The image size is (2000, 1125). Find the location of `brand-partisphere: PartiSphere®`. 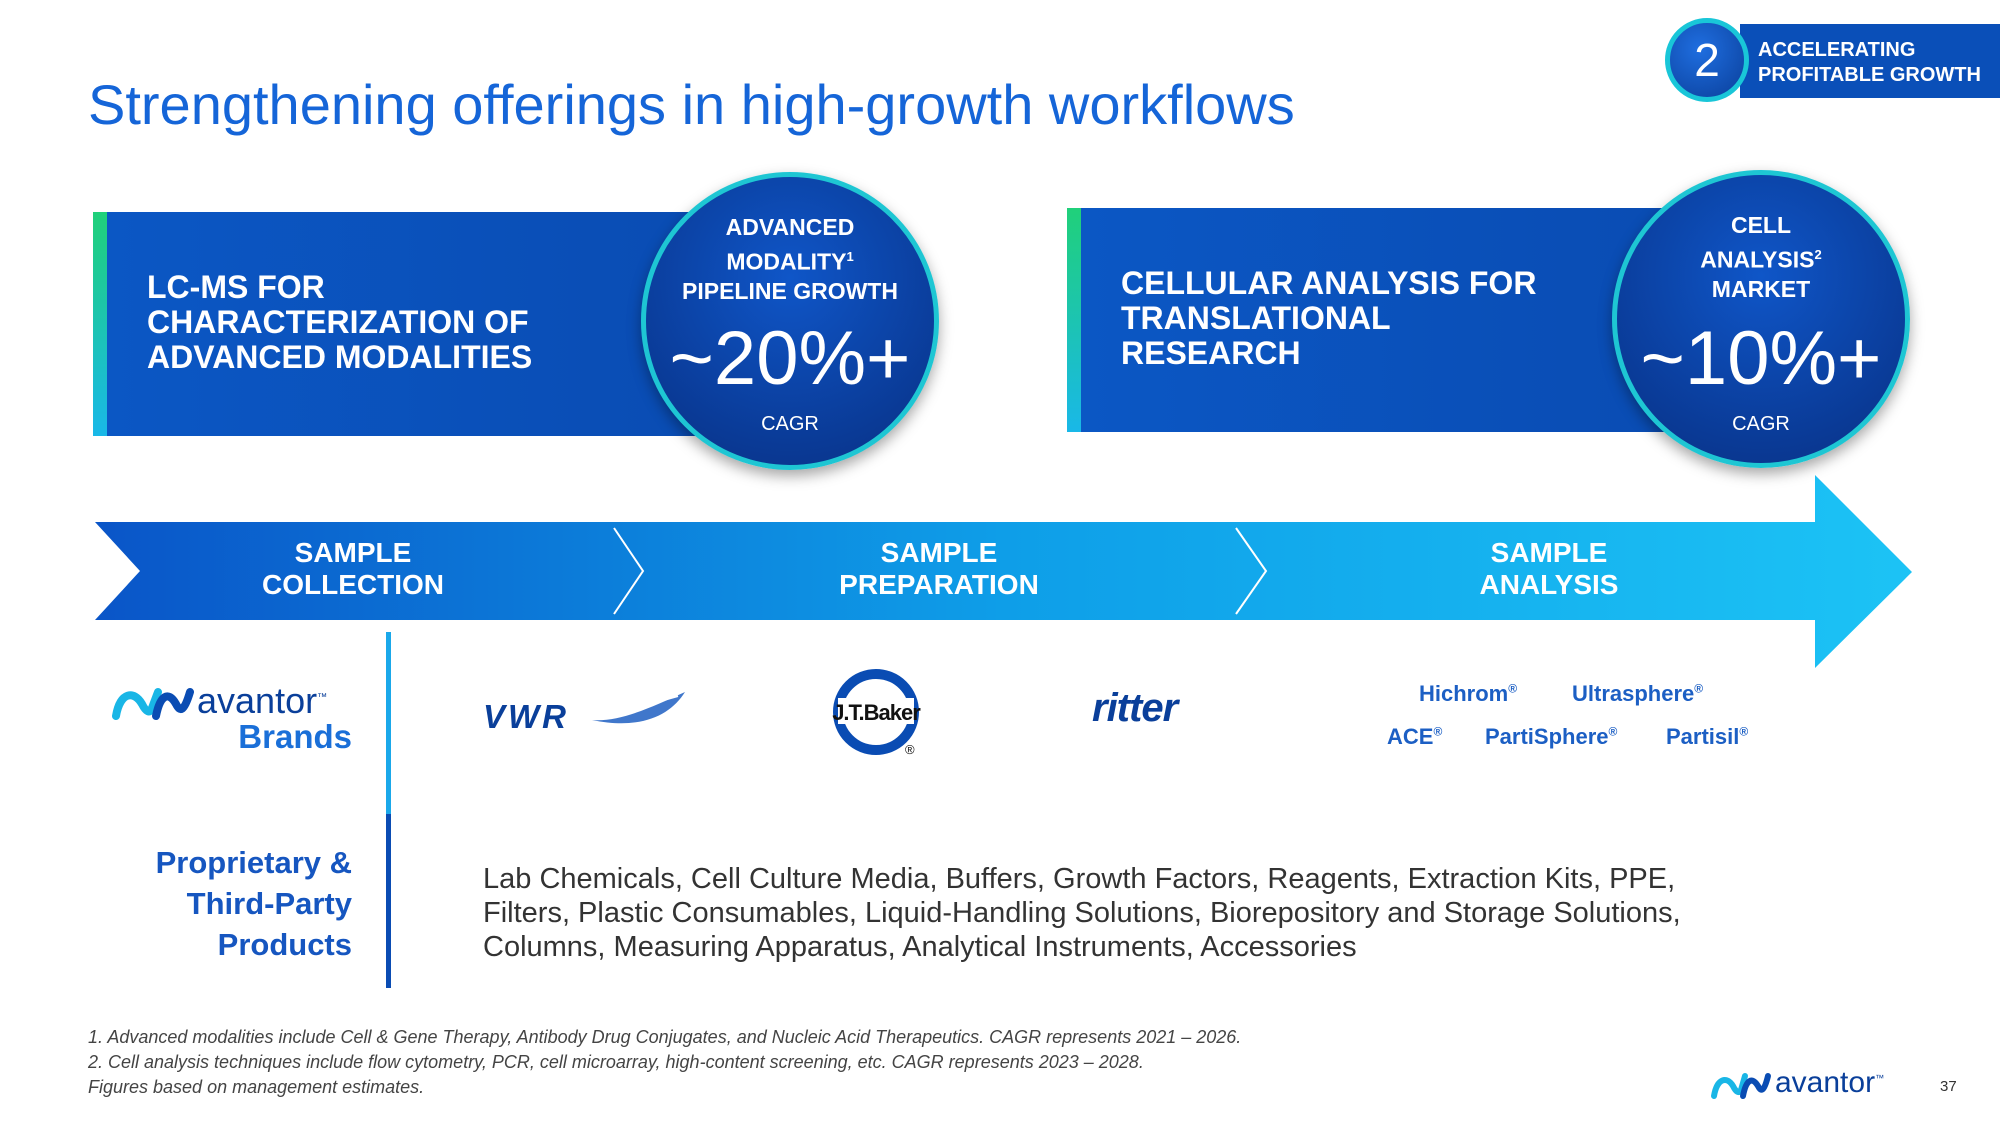

brand-partisphere: PartiSphere® is located at coordinates (1551, 736).